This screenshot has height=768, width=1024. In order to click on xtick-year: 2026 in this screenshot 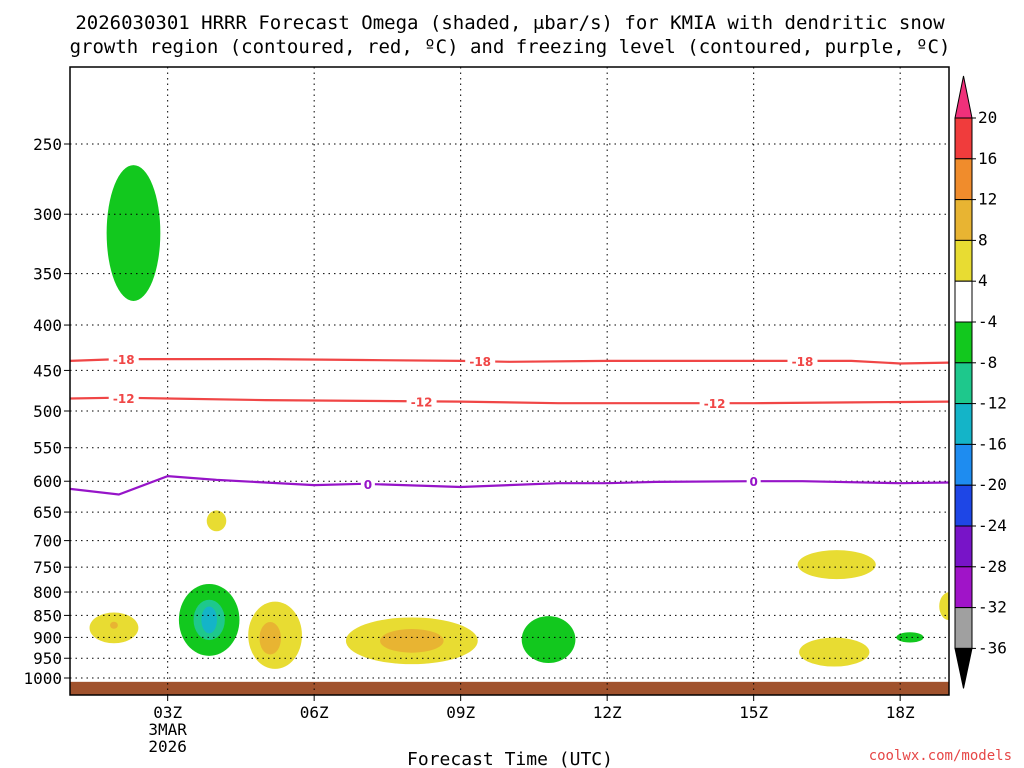, I will do `click(167, 746)`.